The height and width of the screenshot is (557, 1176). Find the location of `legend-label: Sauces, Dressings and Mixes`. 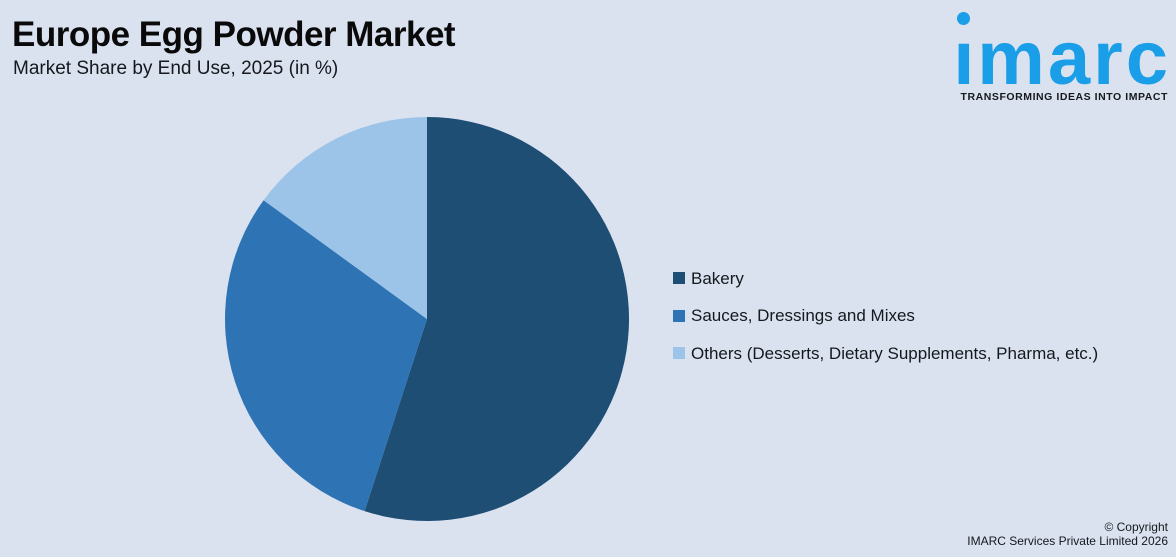

legend-label: Sauces, Dressings and Mixes is located at coordinates (803, 315).